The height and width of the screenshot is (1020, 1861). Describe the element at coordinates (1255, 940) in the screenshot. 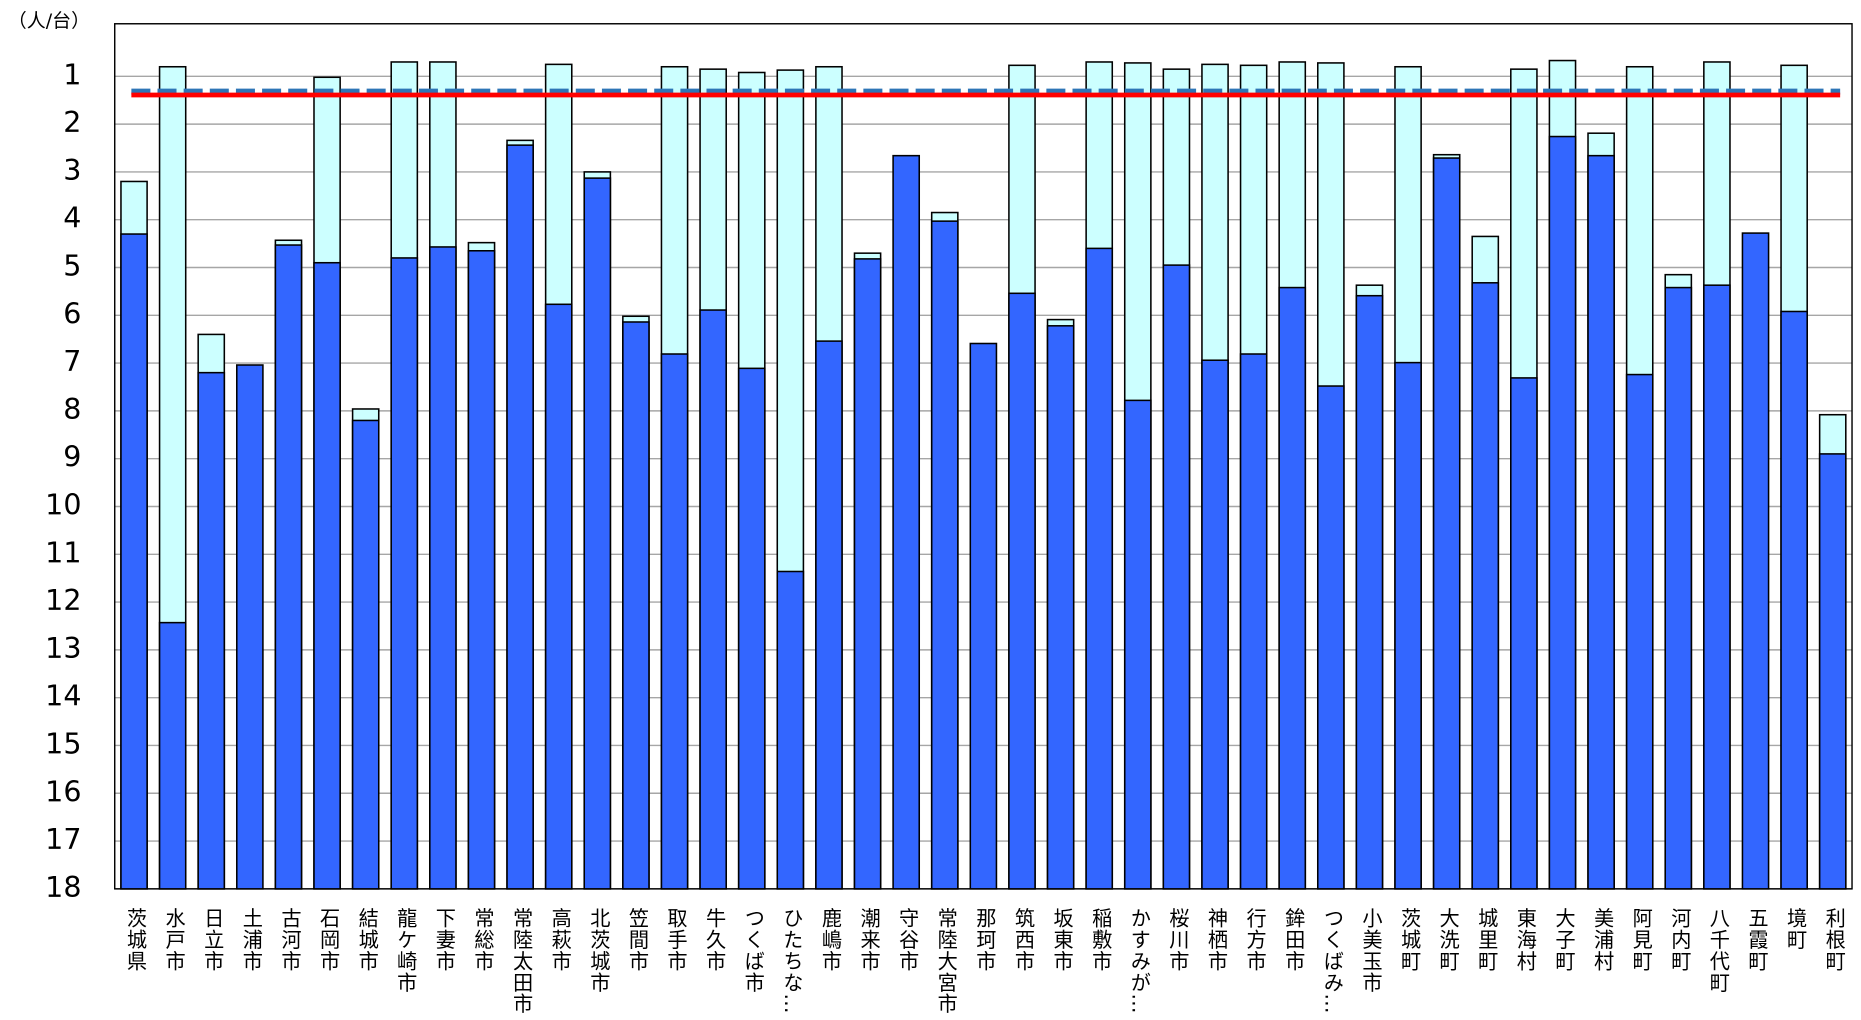

I see `x-tick-label: 行方市` at that location.